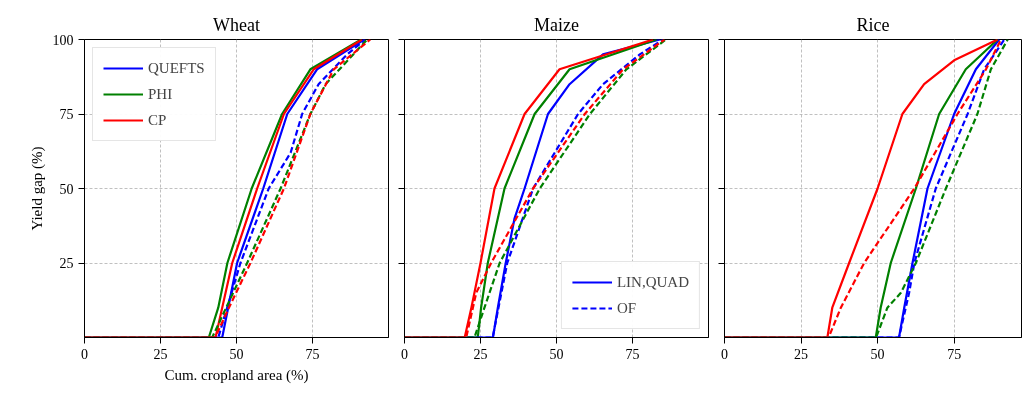  Describe the element at coordinates (37, 188) in the screenshot. I see `y-axis-title: Yield gap (%)` at that location.